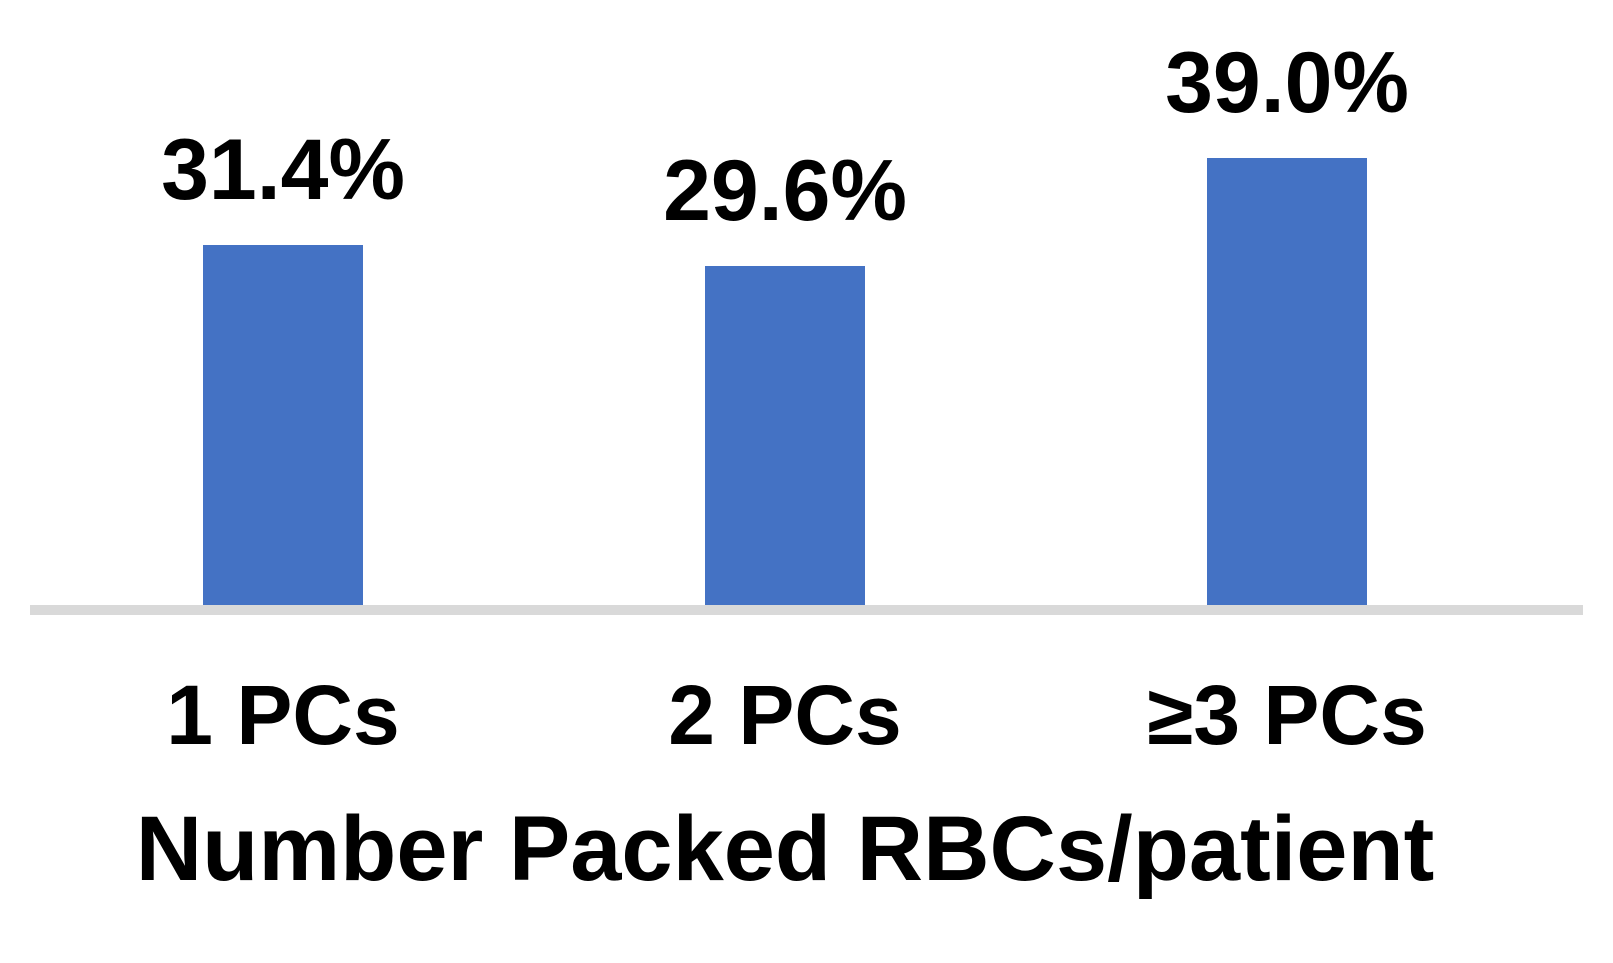 This screenshot has width=1613, height=963. I want to click on value-label: 39.0%, so click(1287, 83).